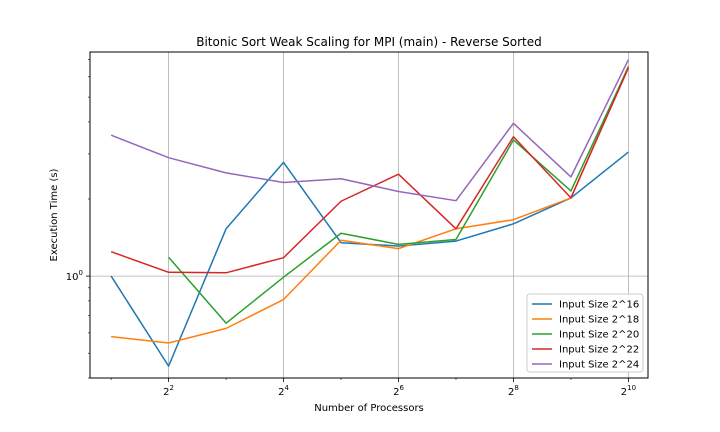 The image size is (720, 432). What do you see at coordinates (513, 391) in the screenshot?
I see `x-tick-label: 28` at bounding box center [513, 391].